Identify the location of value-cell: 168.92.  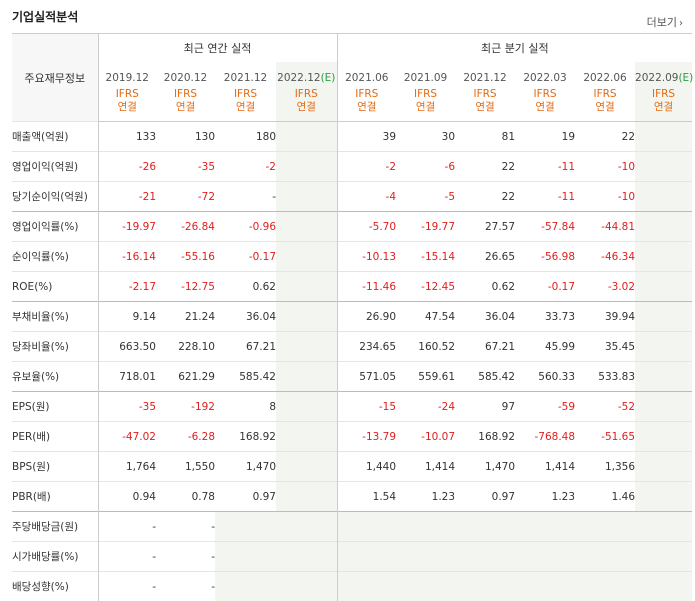
(245, 437).